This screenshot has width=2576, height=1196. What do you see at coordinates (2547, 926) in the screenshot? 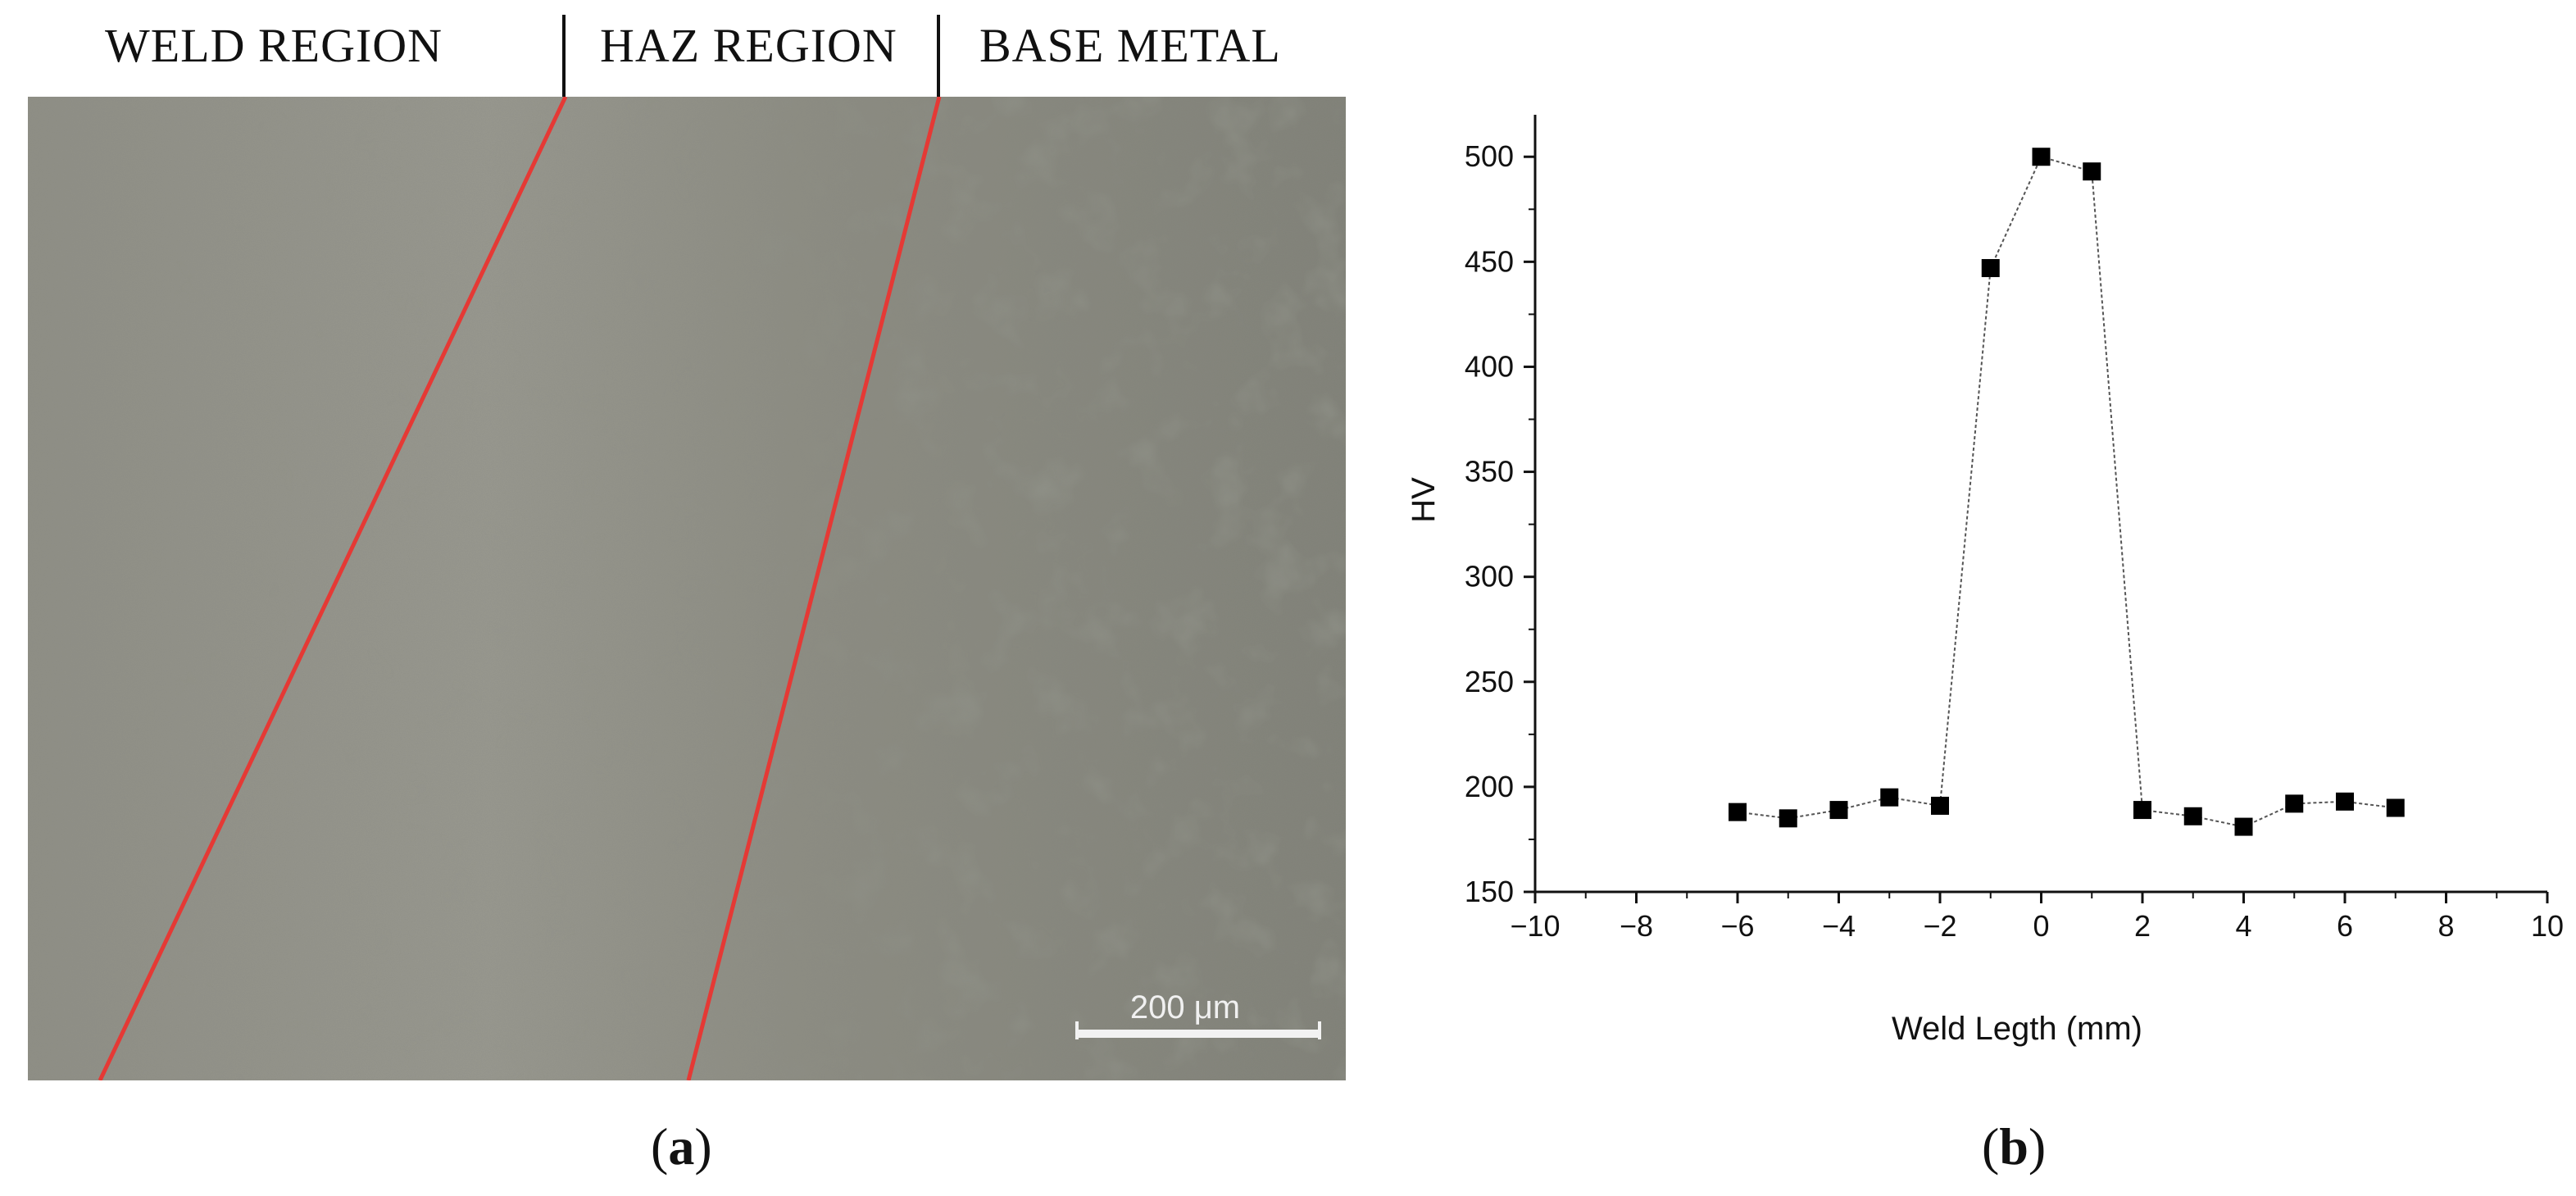
I see `x-tick-label: 10` at bounding box center [2547, 926].